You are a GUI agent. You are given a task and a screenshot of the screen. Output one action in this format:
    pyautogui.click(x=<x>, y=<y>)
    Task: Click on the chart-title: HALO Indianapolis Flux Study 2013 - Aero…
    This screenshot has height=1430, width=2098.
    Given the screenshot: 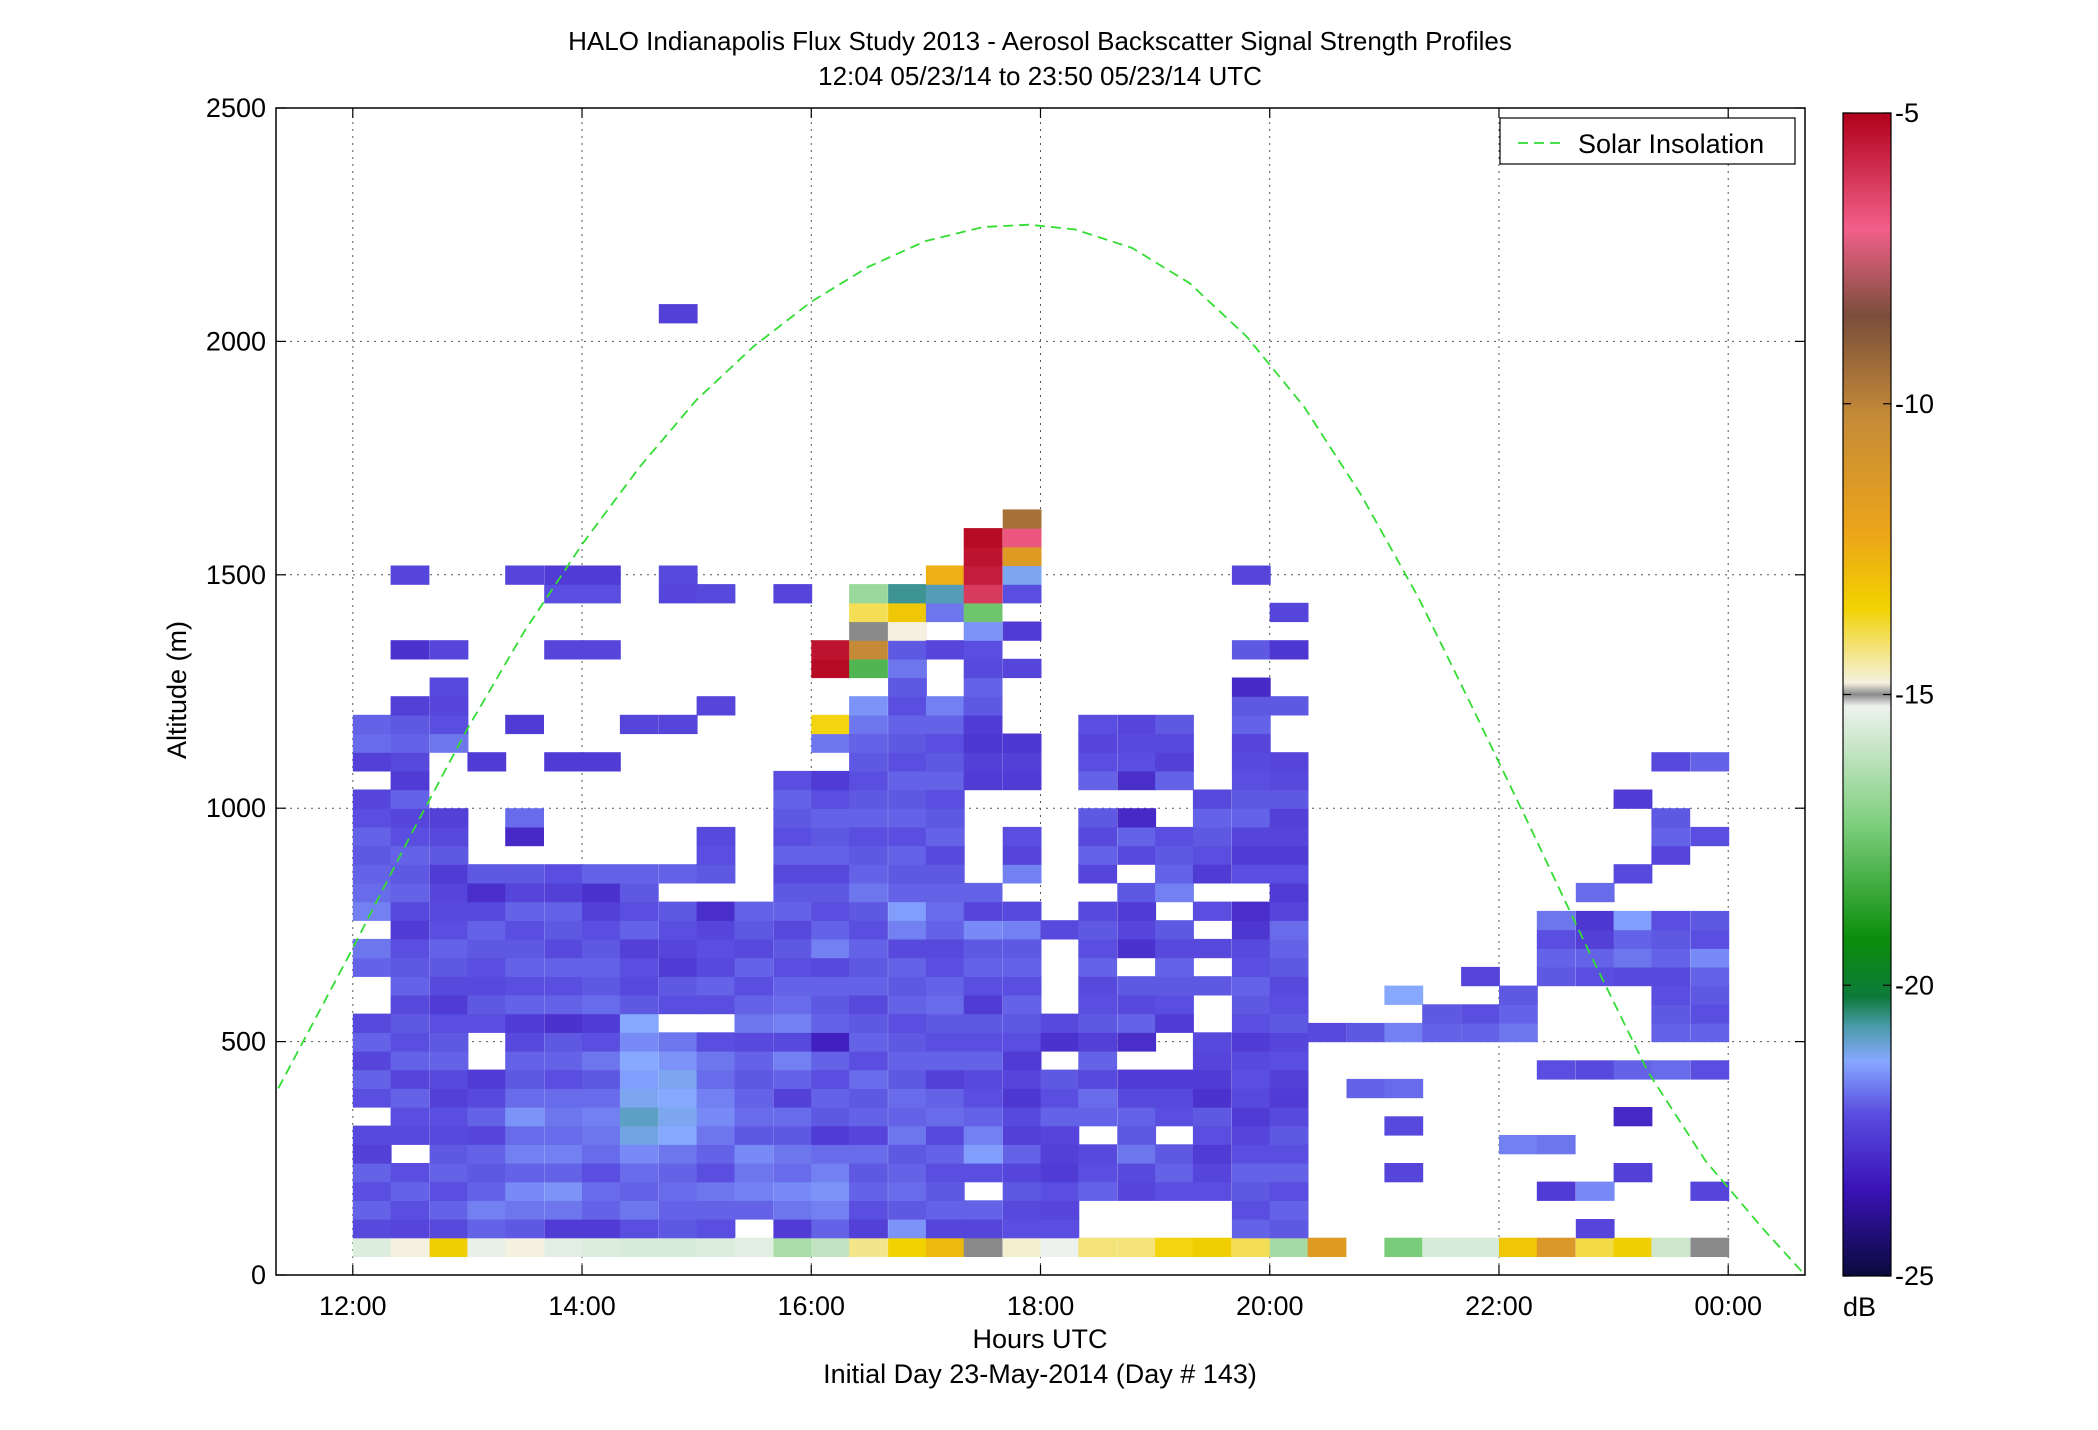 What is the action you would take?
    pyautogui.click(x=1040, y=41)
    